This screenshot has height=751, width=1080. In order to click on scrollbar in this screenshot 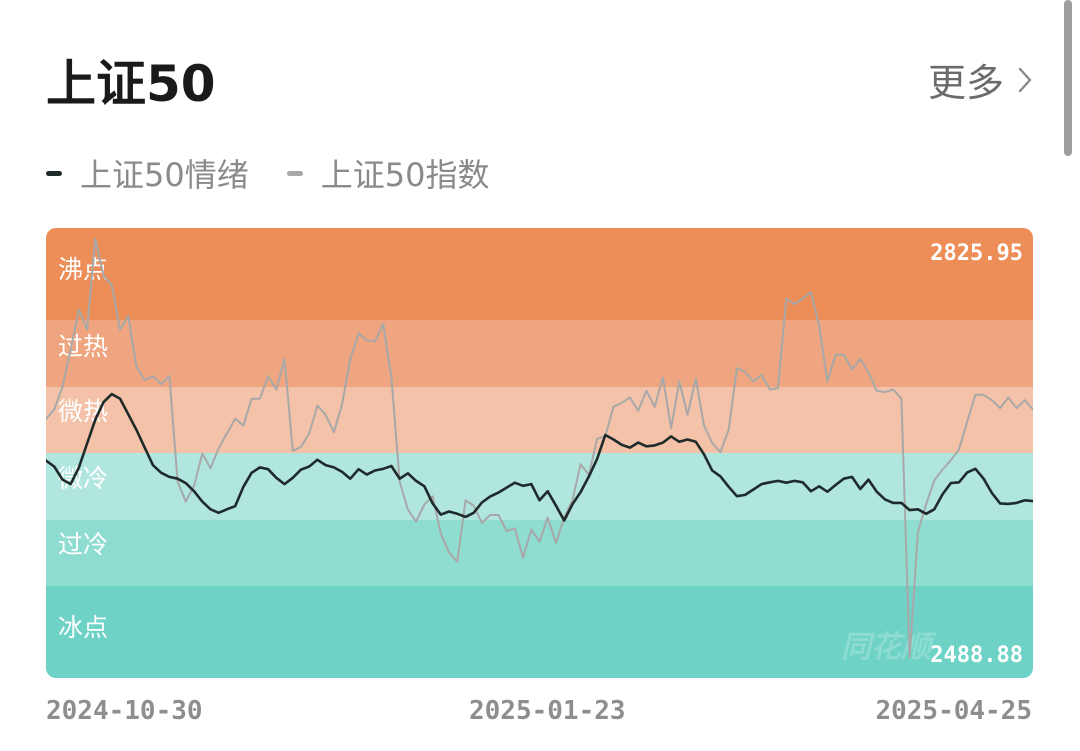, I will do `click(1068, 78)`.